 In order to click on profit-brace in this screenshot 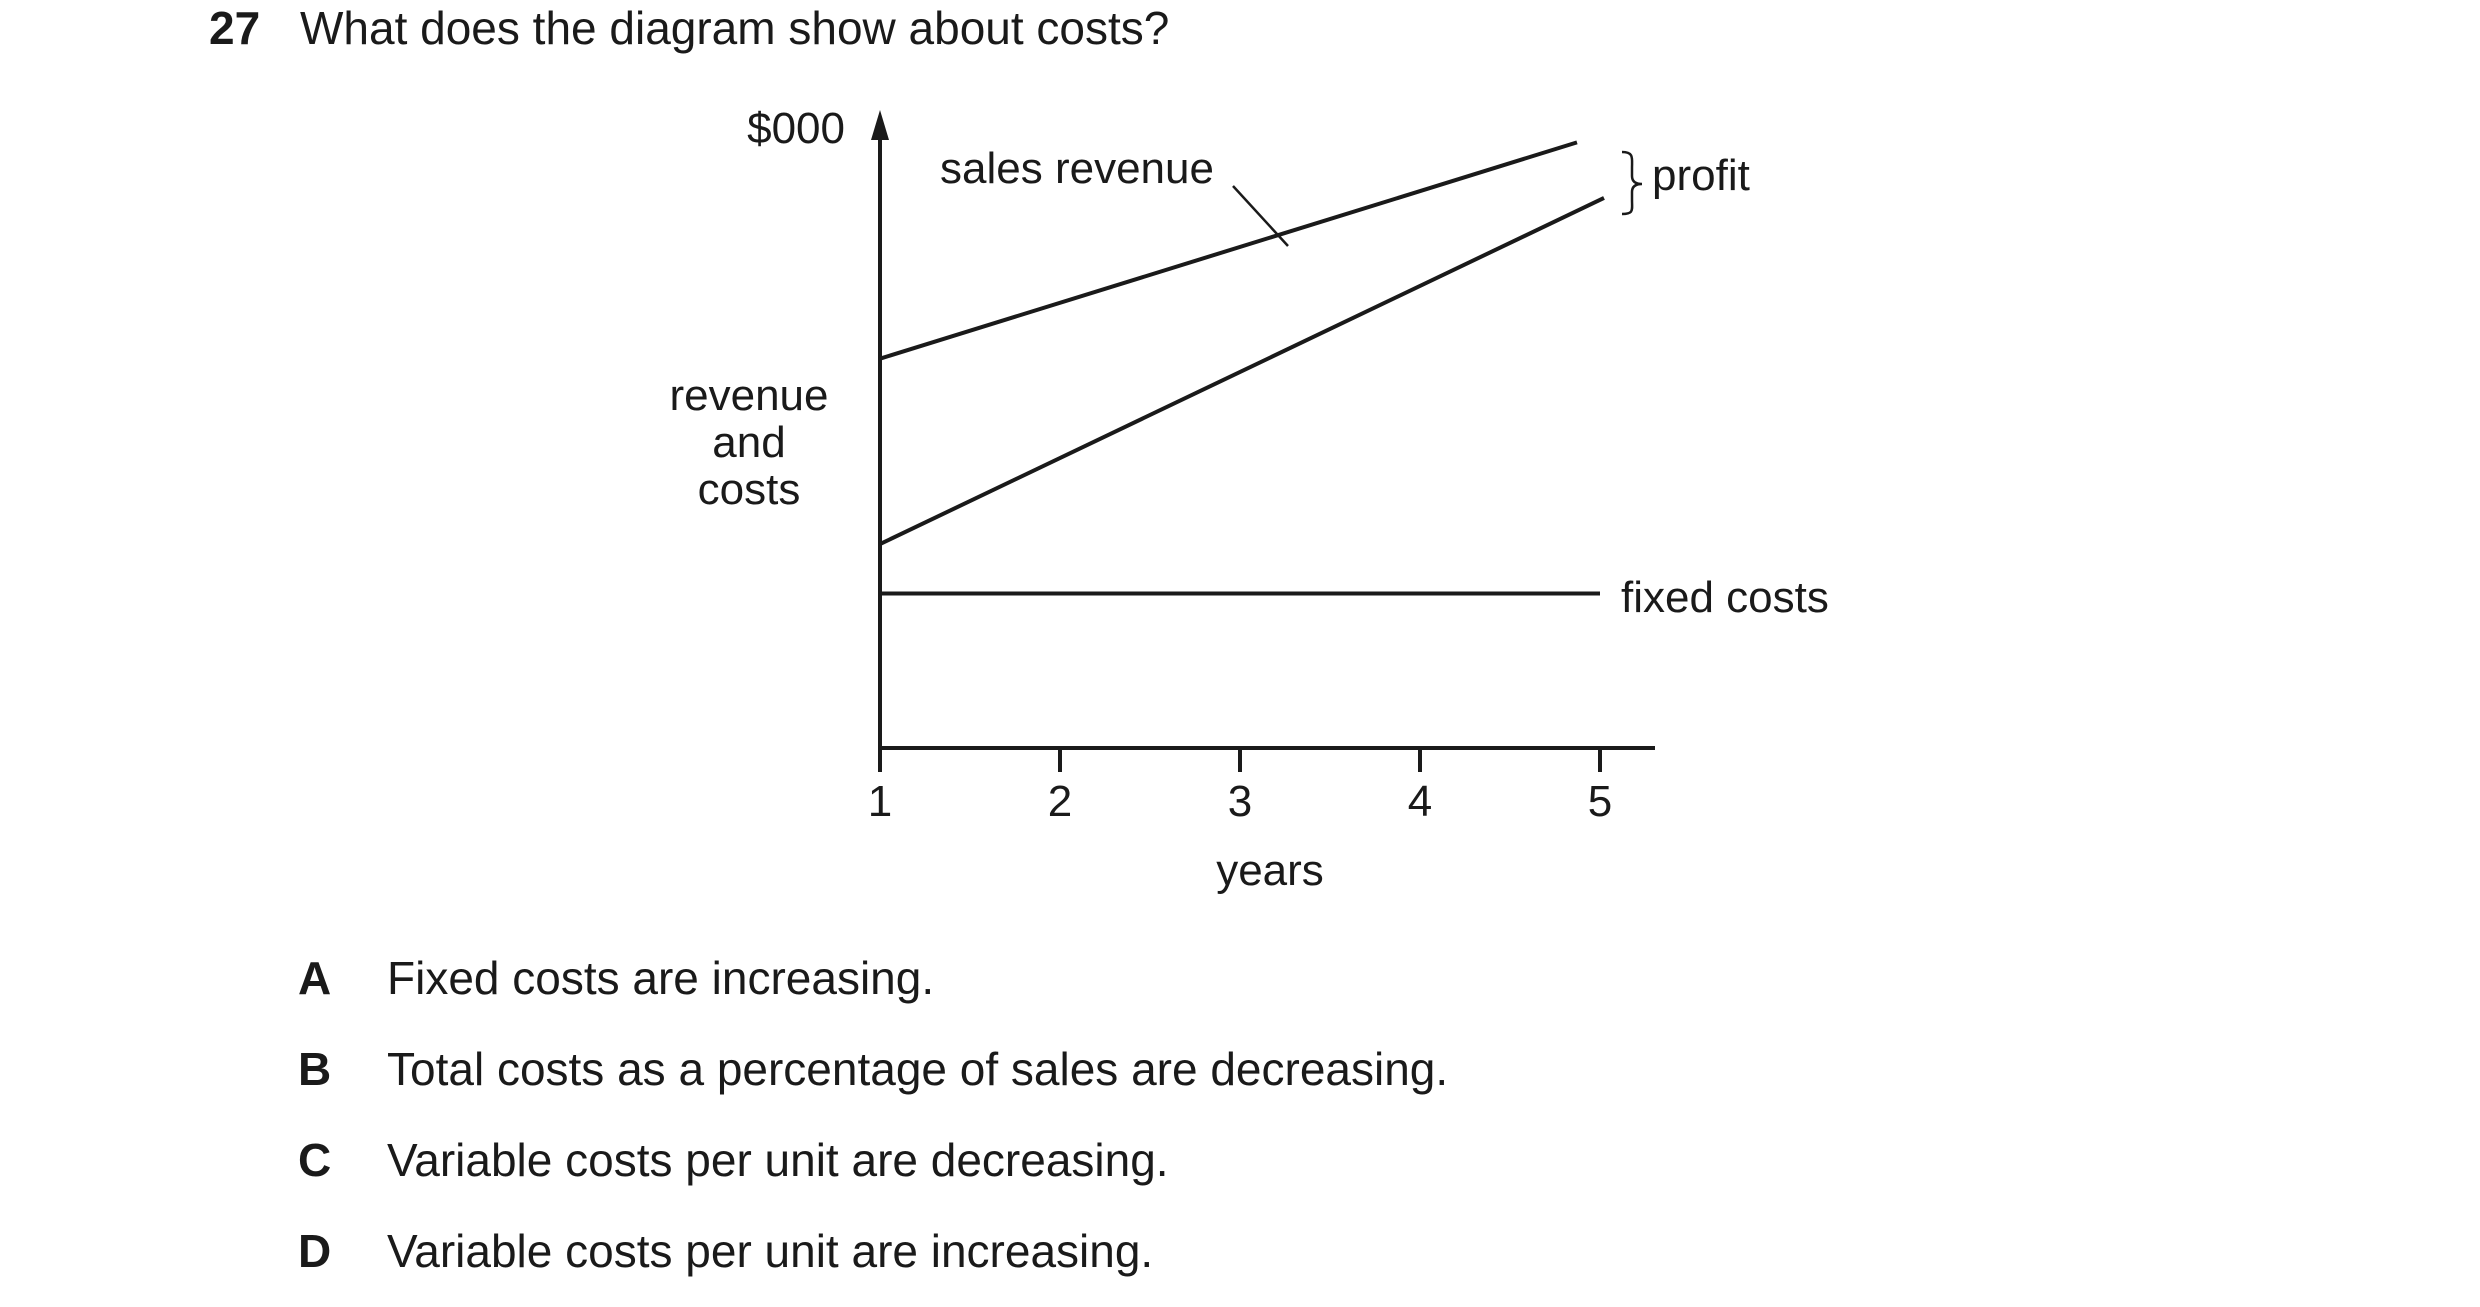, I will do `click(1632, 183)`.